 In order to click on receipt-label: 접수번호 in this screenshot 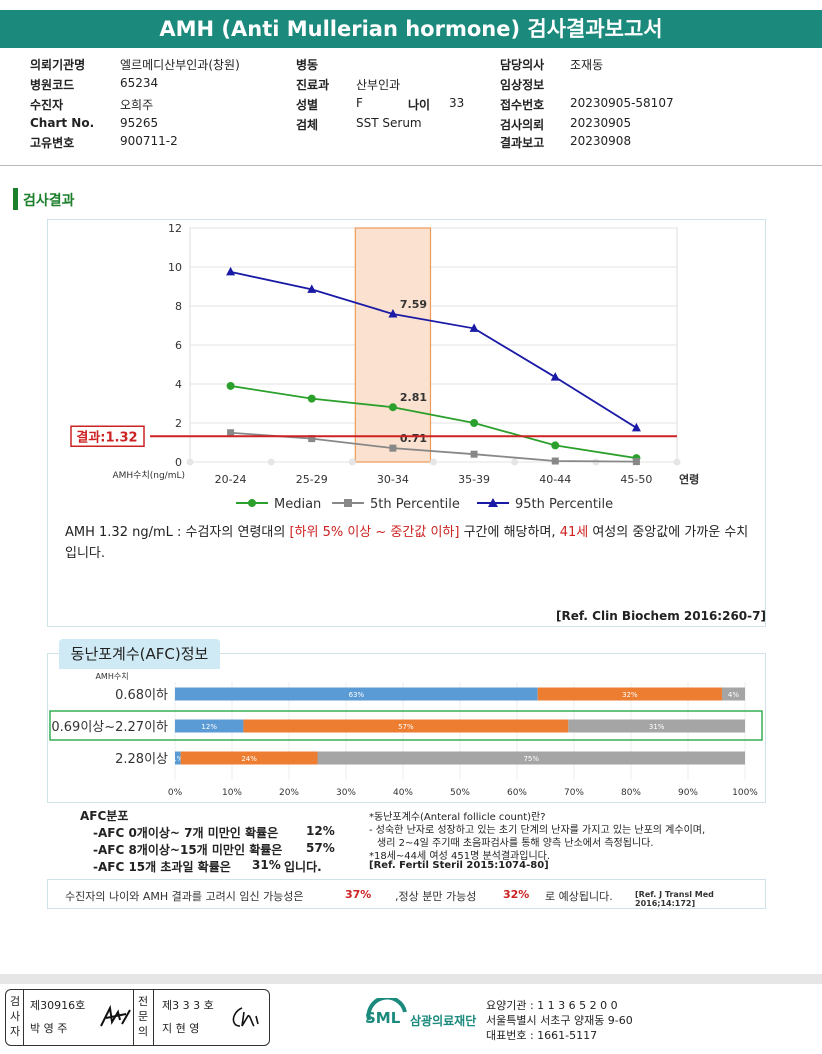, I will do `click(522, 105)`.